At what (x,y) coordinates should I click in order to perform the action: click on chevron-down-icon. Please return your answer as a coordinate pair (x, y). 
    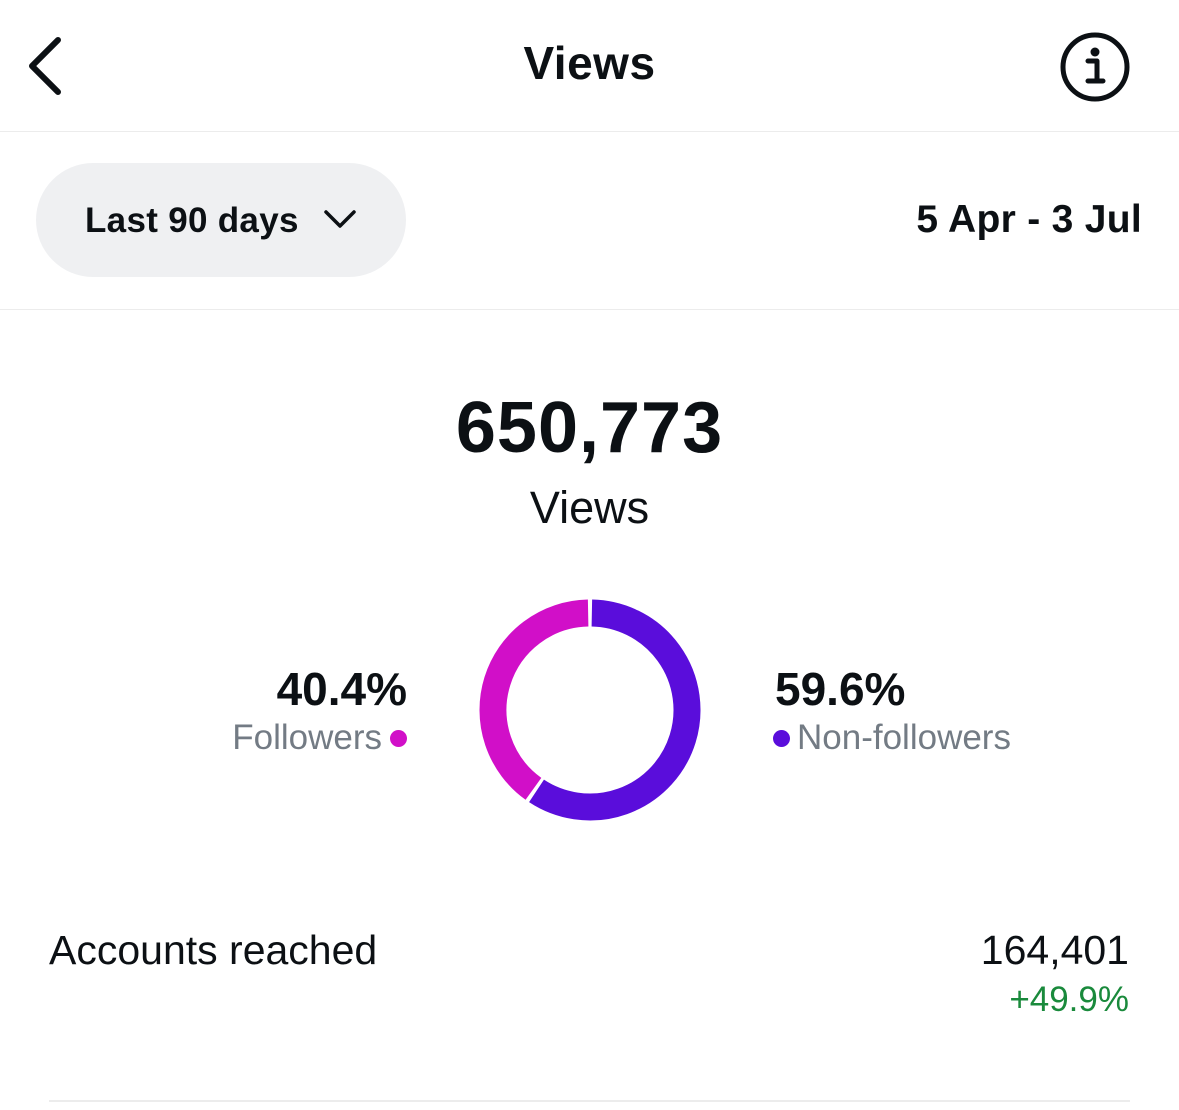
    Looking at the image, I should click on (340, 219).